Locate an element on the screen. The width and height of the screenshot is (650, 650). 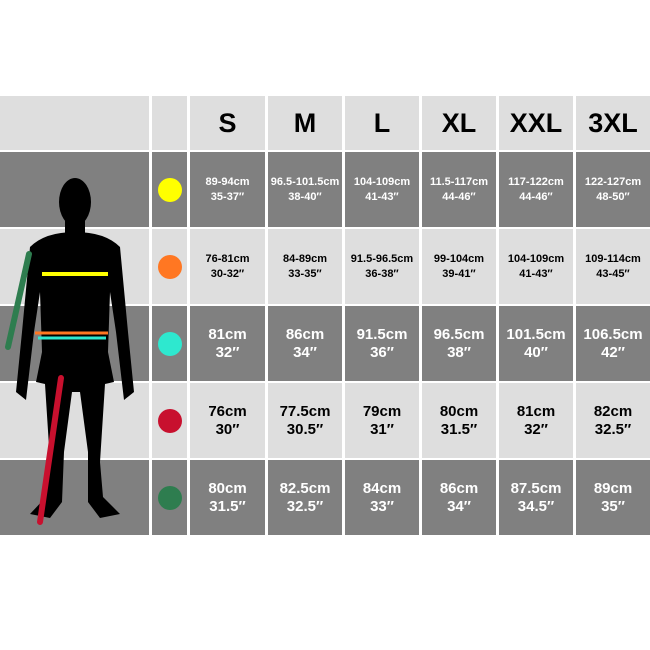
measurement-cell: 82.5cm 32.5″ is located at coordinates (305, 497).